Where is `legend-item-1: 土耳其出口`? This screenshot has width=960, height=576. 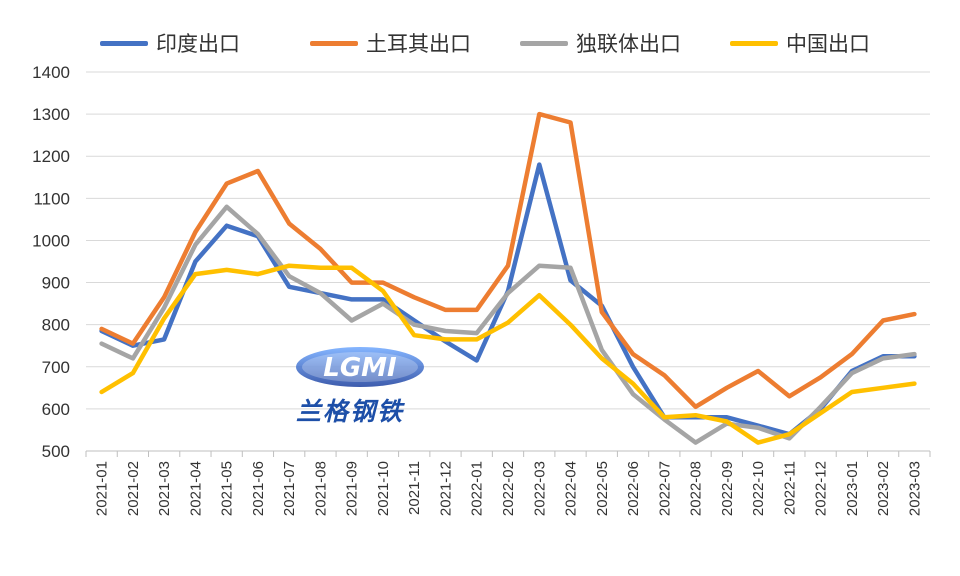 legend-item-1: 土耳其出口 is located at coordinates (415, 43).